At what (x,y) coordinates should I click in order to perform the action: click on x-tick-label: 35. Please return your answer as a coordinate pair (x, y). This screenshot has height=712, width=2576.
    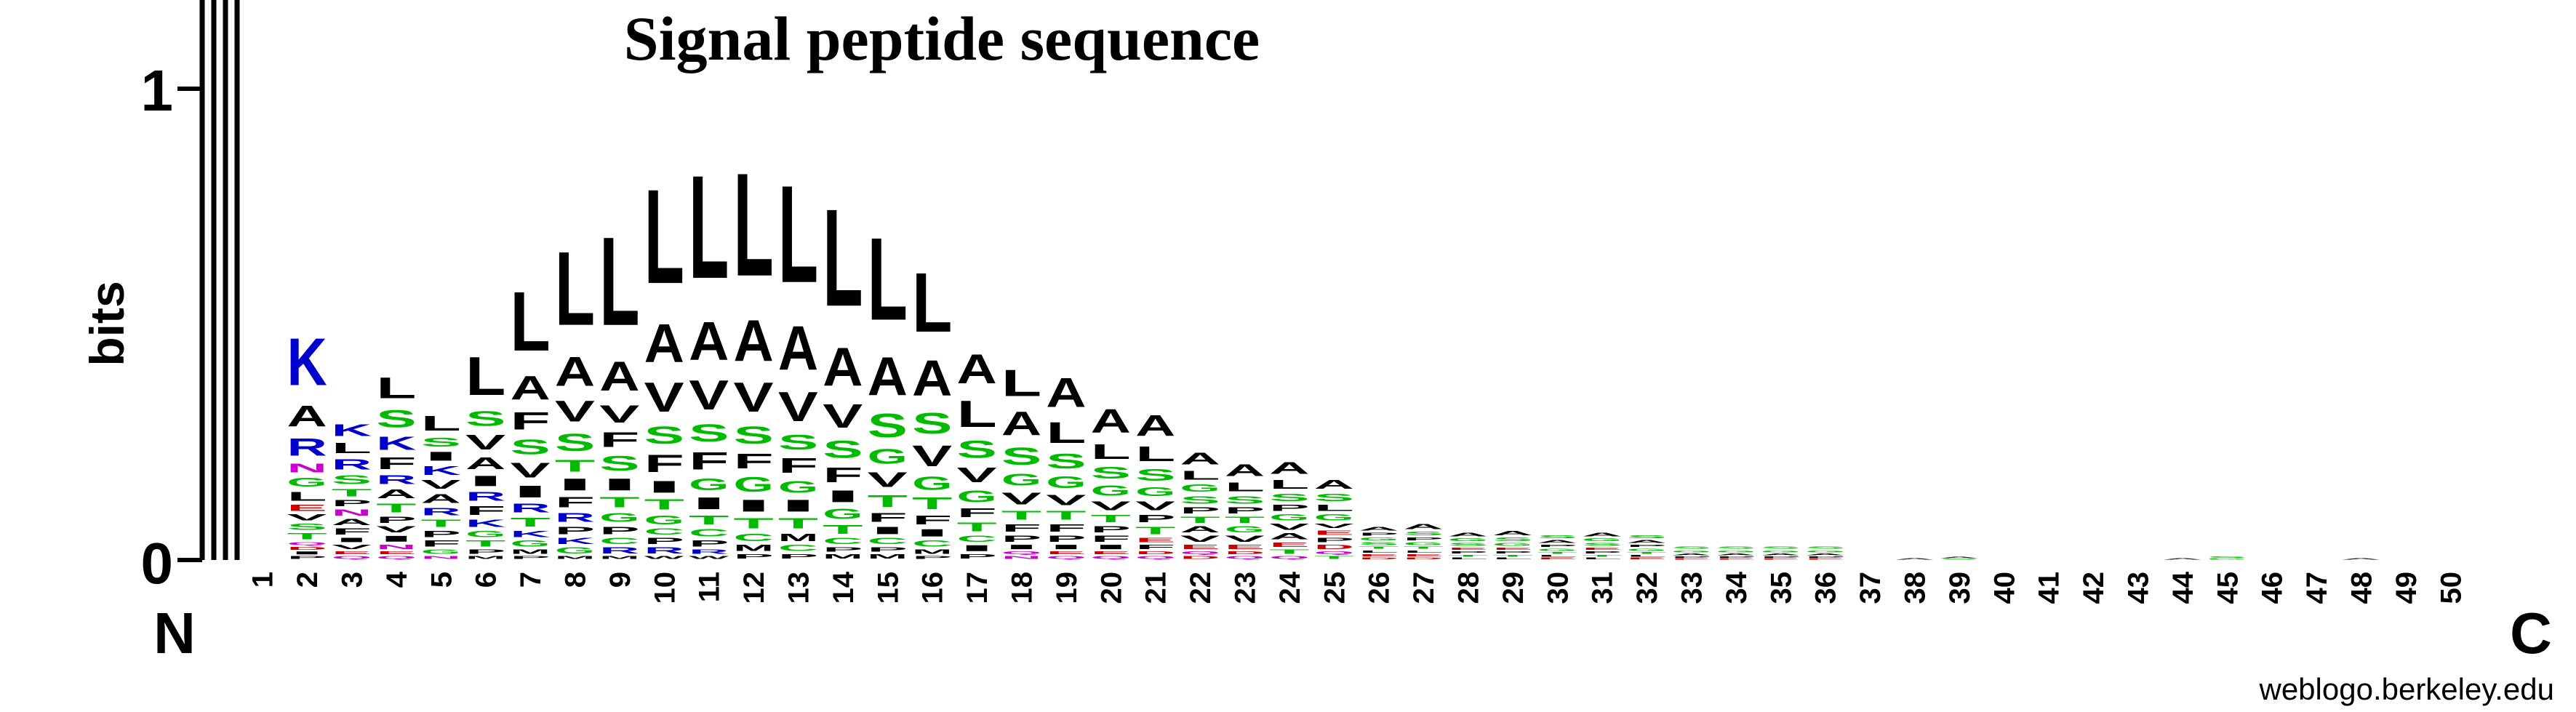
    Looking at the image, I should click on (1781, 588).